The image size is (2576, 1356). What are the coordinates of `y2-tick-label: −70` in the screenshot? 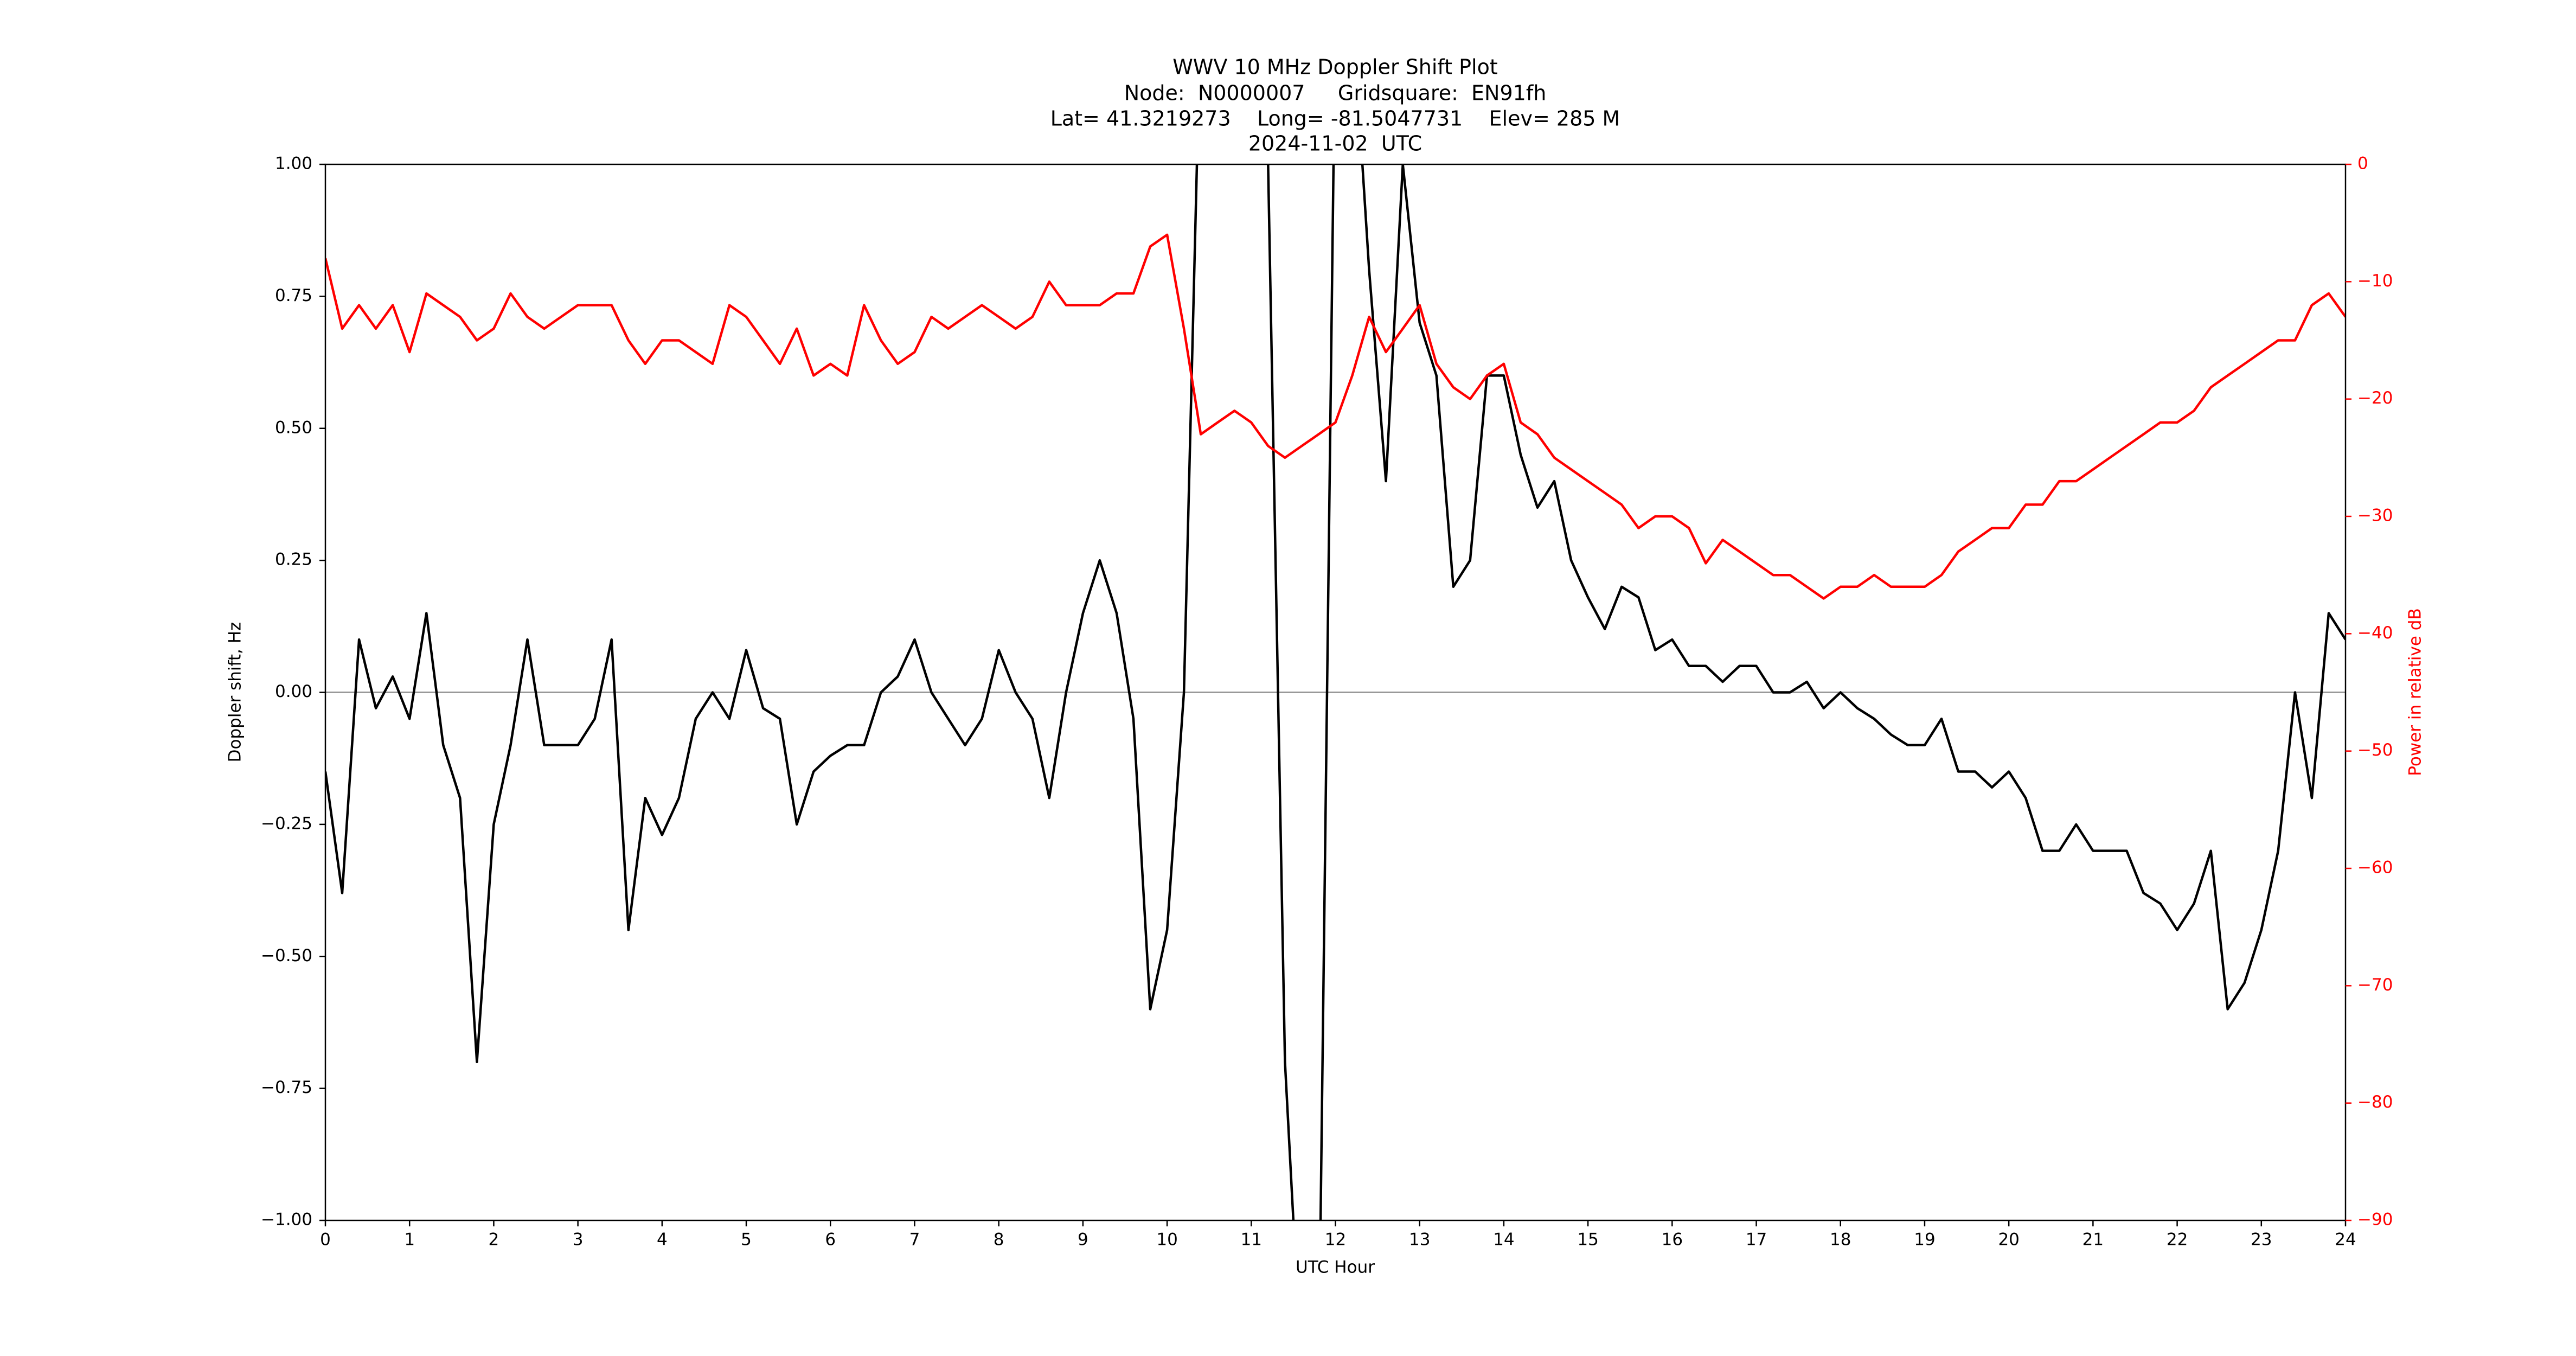 It's located at (2375, 985).